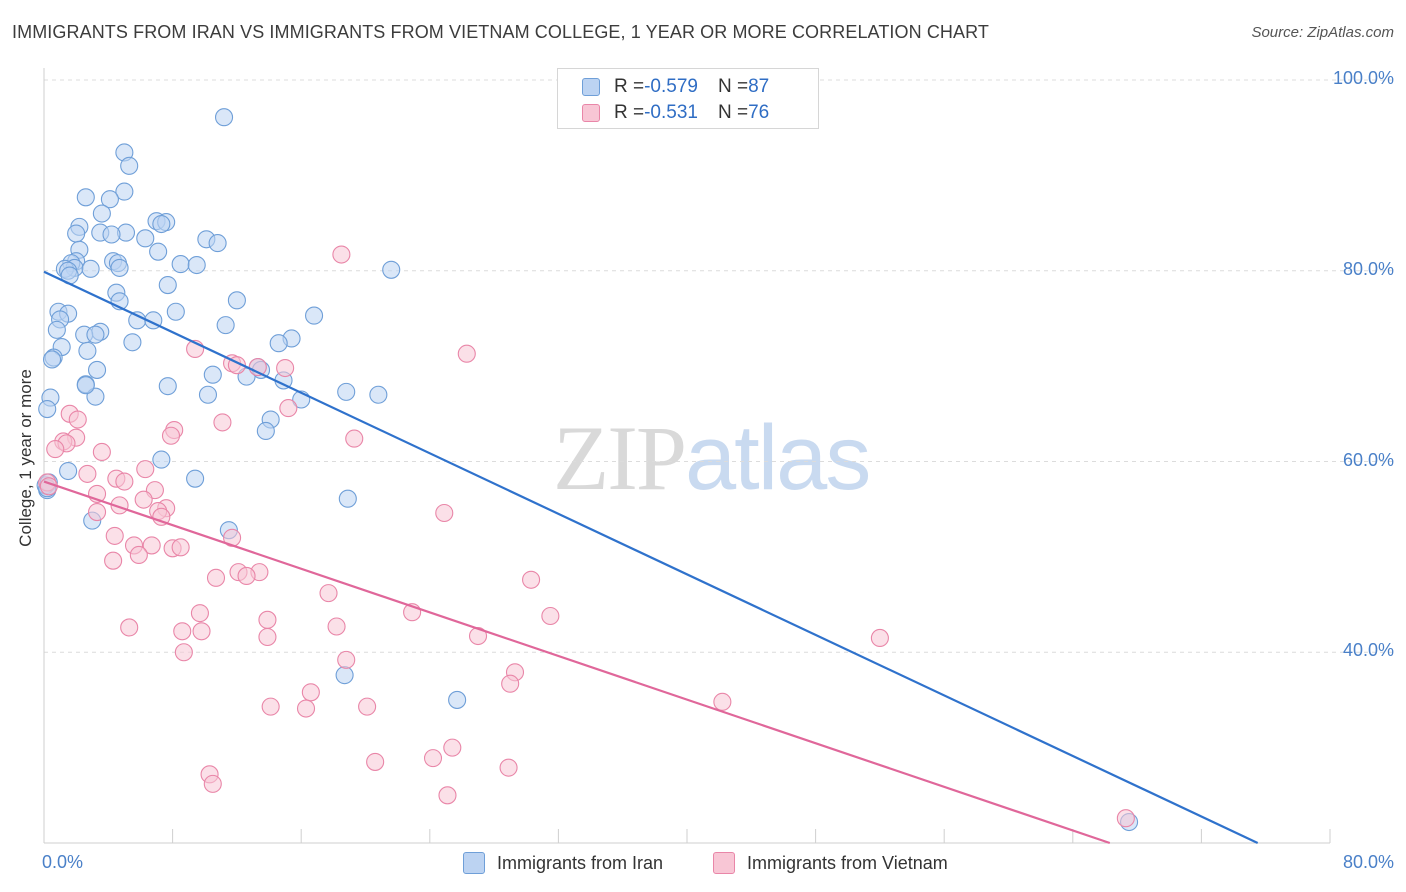 The height and width of the screenshot is (892, 1406). What do you see at coordinates (847, 862) in the screenshot?
I see `legend-vietnam-label: Immigrants from Vietnam` at bounding box center [847, 862].